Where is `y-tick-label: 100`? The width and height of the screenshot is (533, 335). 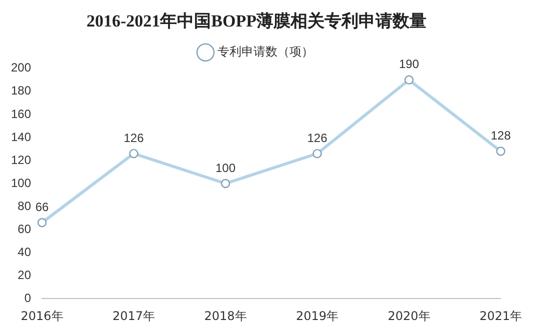 y-tick-label: 100 is located at coordinates (21, 183).